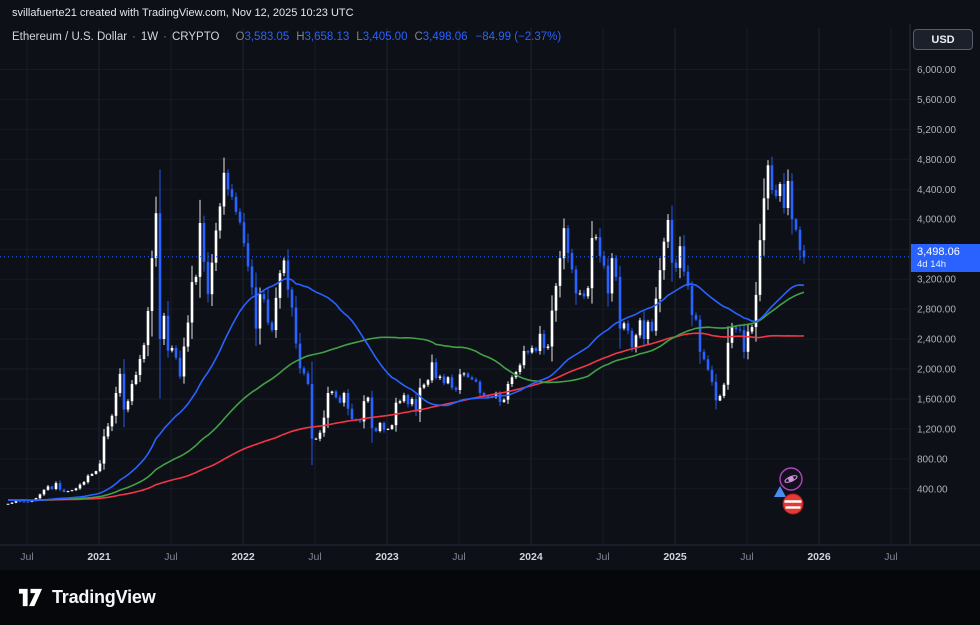 Image resolution: width=980 pixels, height=625 pixels. Describe the element at coordinates (490, 597) in the screenshot. I see `footer-bar: TradingView` at that location.